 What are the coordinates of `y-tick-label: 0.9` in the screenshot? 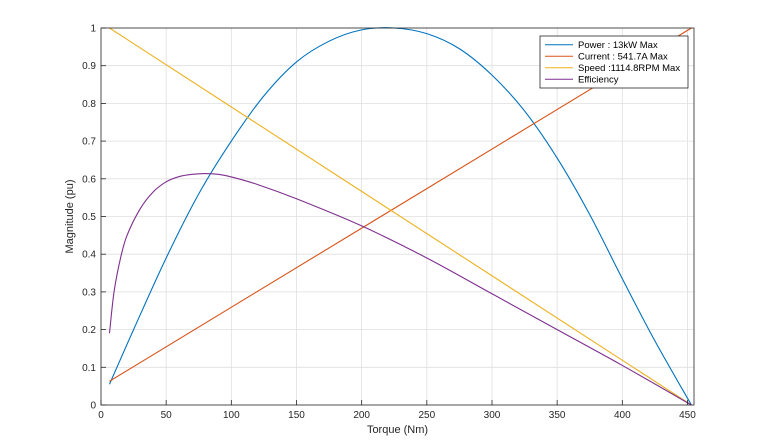 It's located at (89, 66).